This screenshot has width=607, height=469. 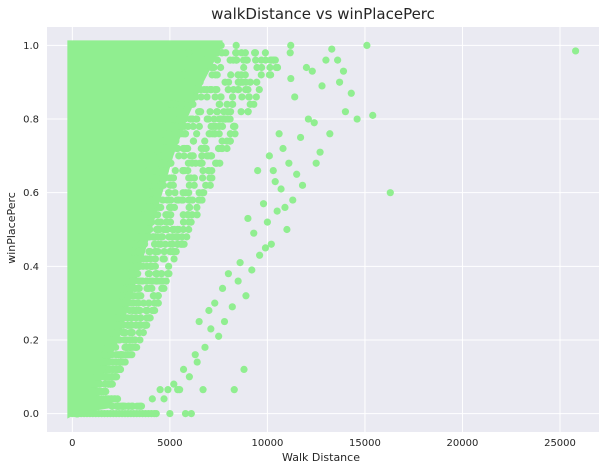 What do you see at coordinates (11, 228) in the screenshot?
I see `y-axis-label: winPlacePerc` at bounding box center [11, 228].